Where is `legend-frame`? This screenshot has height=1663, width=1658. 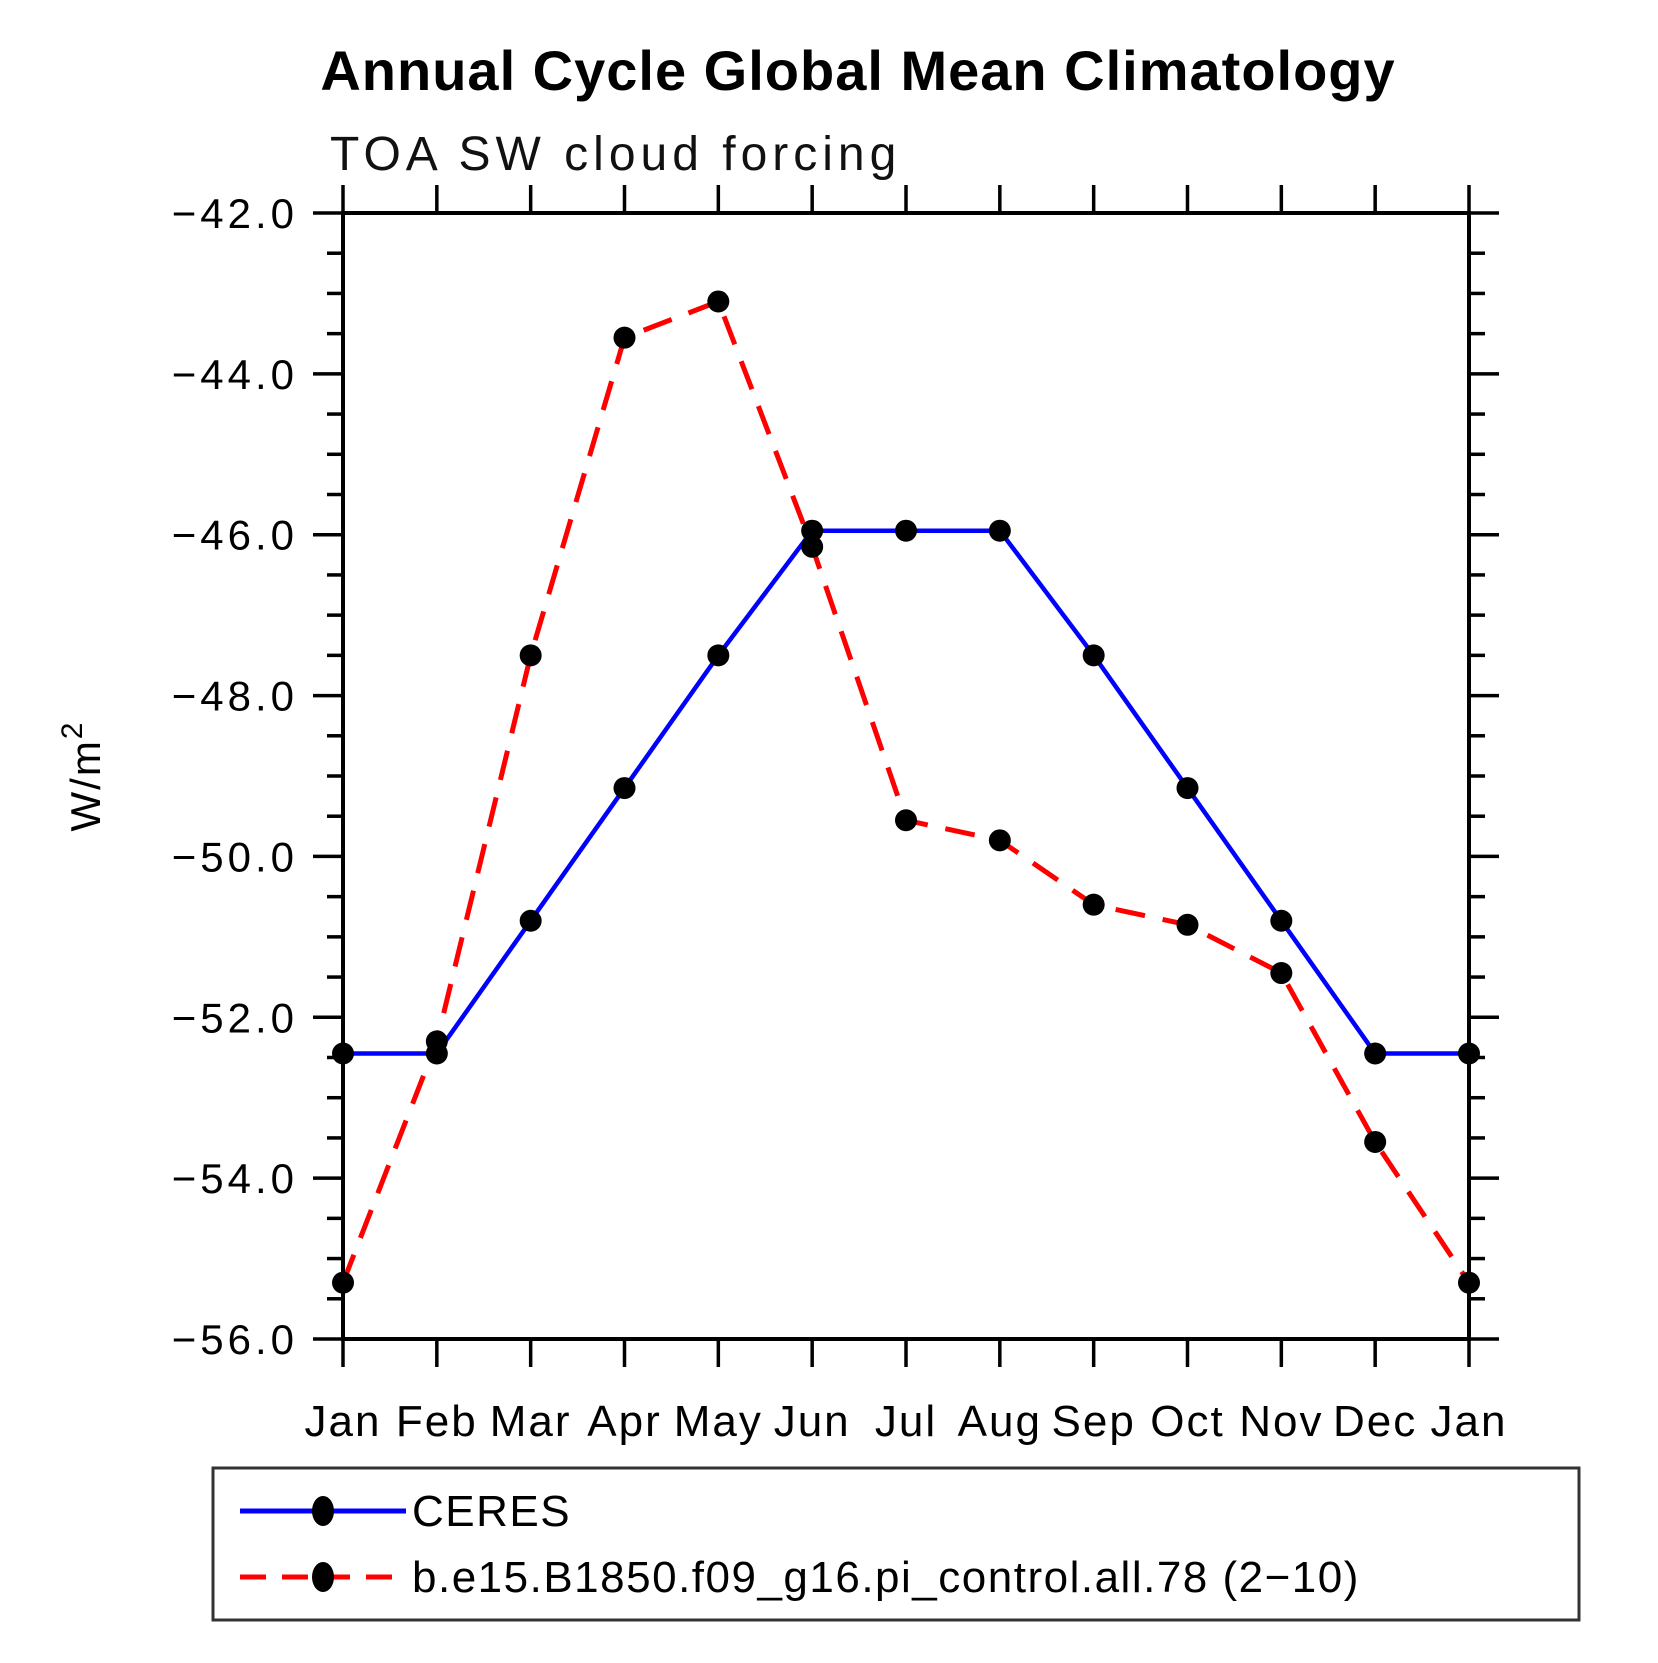 legend-frame is located at coordinates (896, 1544).